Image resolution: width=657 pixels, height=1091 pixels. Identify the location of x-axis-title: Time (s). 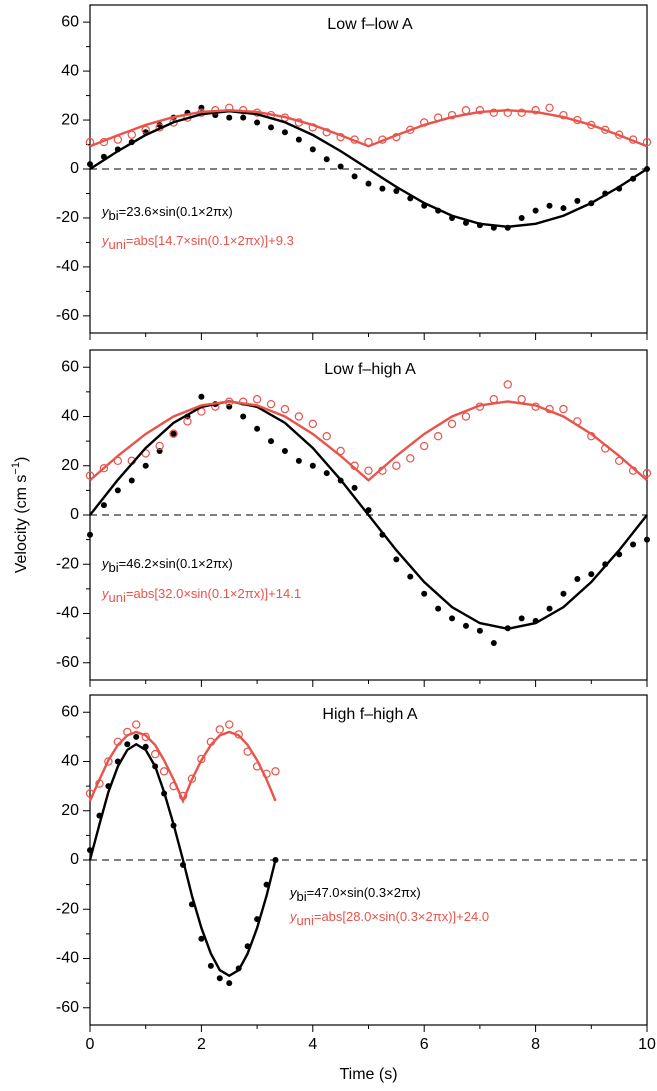
(368, 1074).